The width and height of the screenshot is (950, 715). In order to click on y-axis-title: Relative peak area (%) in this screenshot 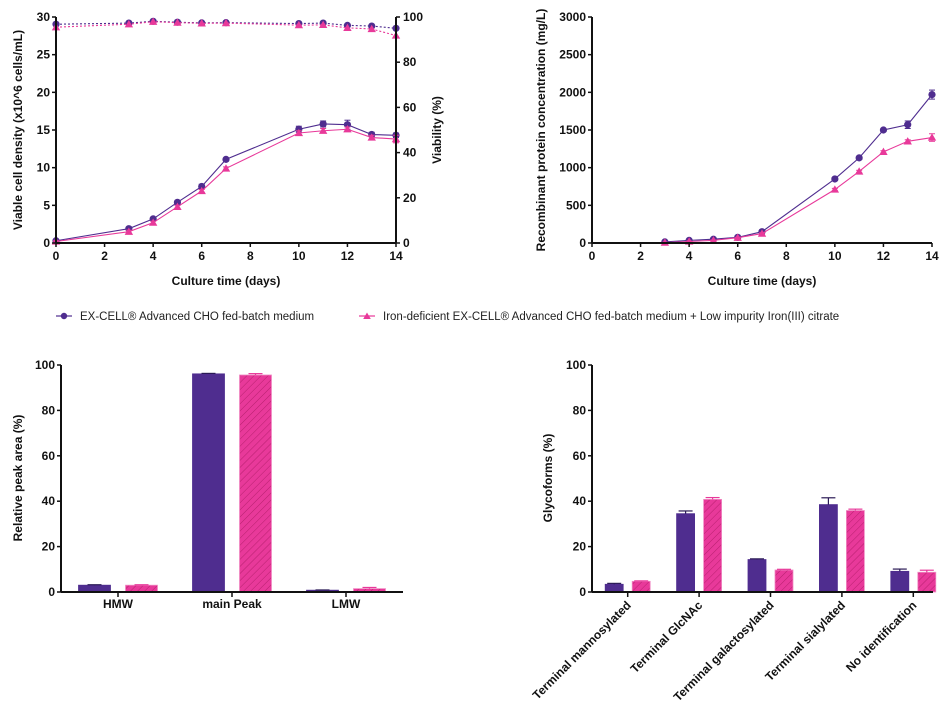, I will do `click(18, 478)`.